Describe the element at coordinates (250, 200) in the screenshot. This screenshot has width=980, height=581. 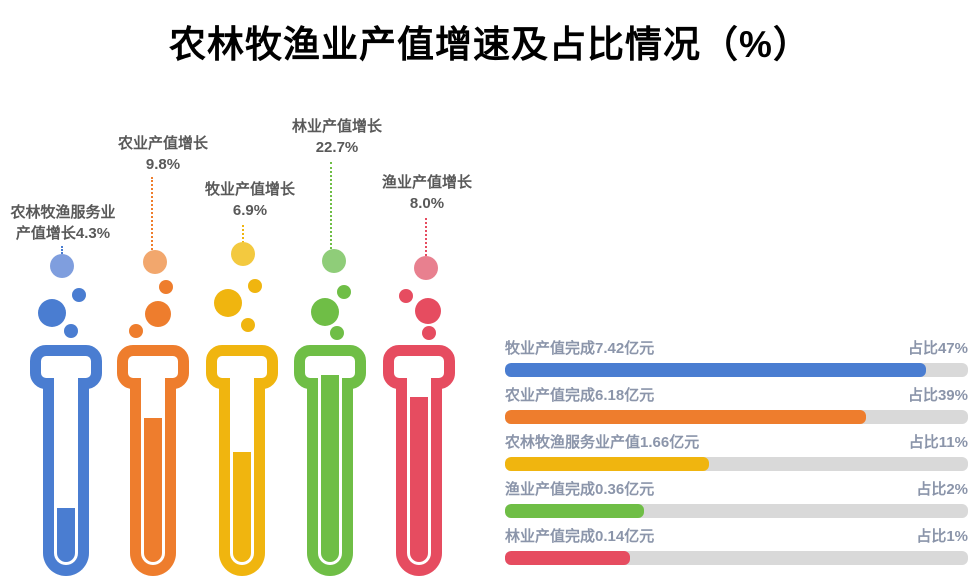
I see `tube-callout: 牧业产值增长 6.9%` at that location.